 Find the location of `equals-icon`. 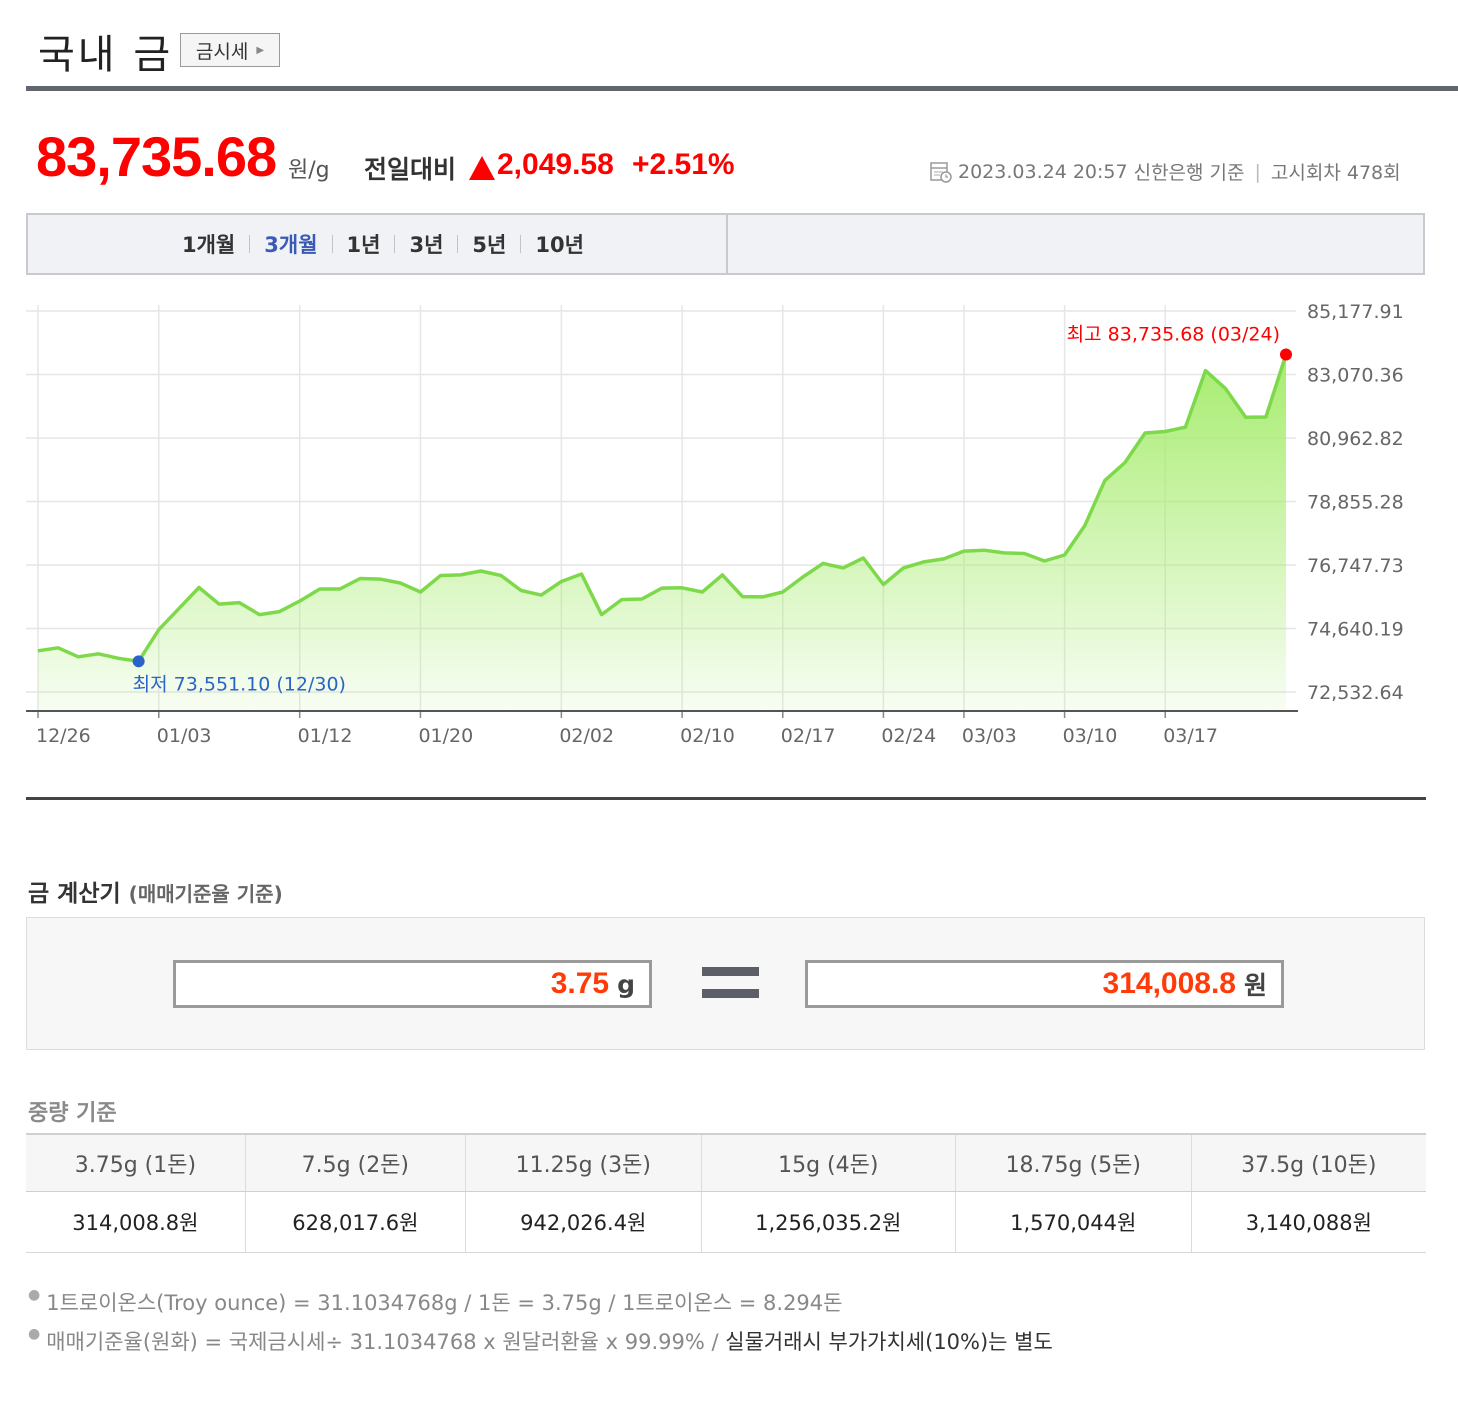

equals-icon is located at coordinates (730, 983).